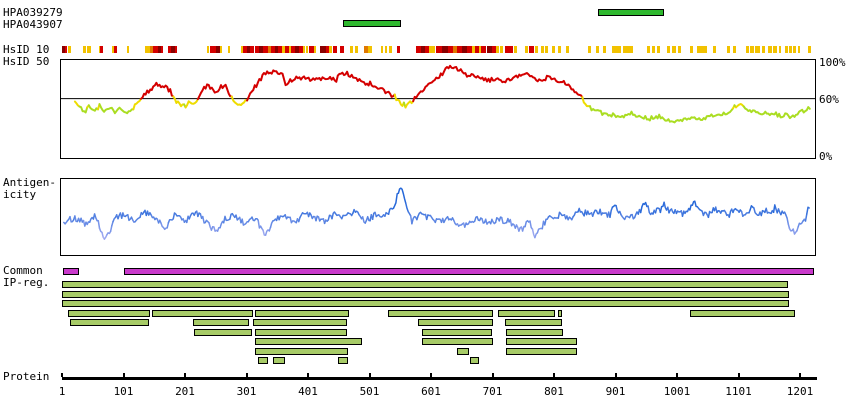  What do you see at coordinates (23, 270) in the screenshot?
I see `common-ip-track-label: Common` at bounding box center [23, 270].